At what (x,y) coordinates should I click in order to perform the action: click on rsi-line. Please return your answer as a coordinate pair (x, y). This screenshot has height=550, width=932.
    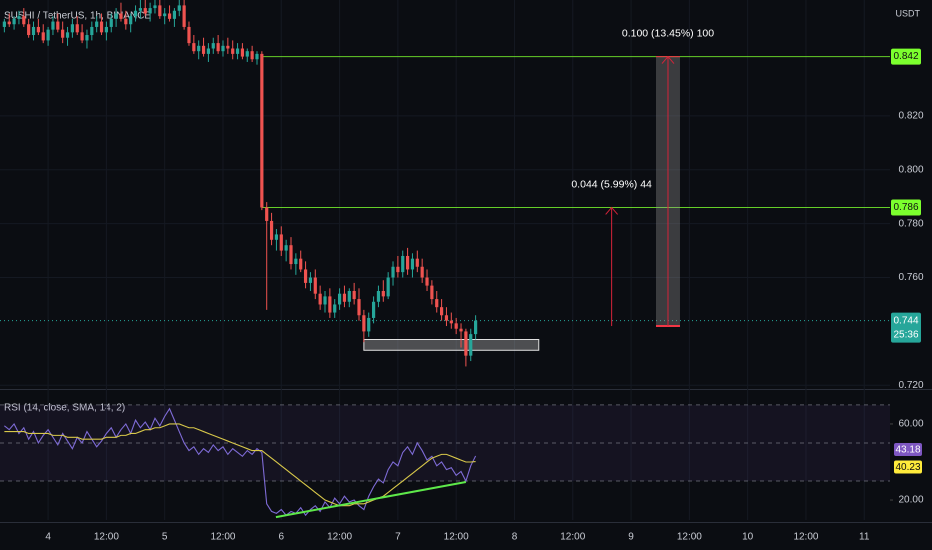
    Looking at the image, I should click on (240, 462).